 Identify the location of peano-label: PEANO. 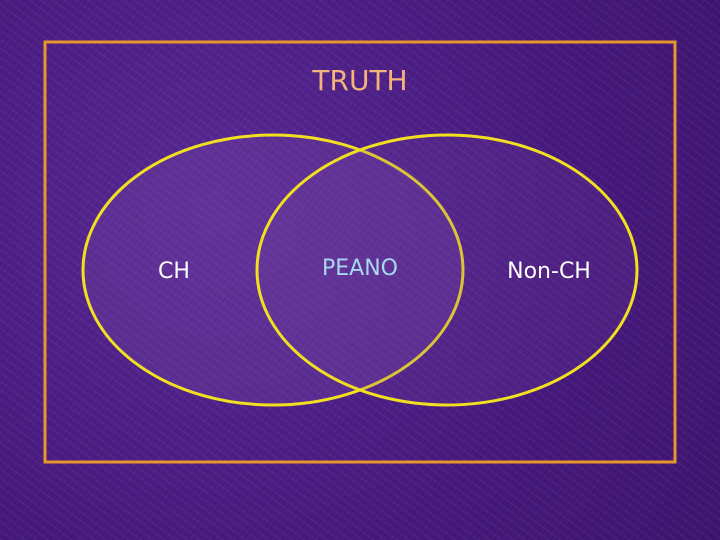
(360, 268).